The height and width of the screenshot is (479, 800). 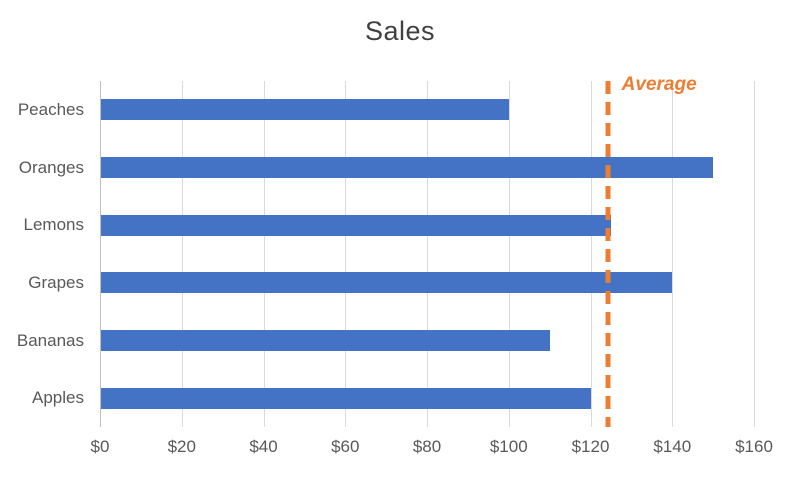 I want to click on bar-grapes, so click(x=387, y=283).